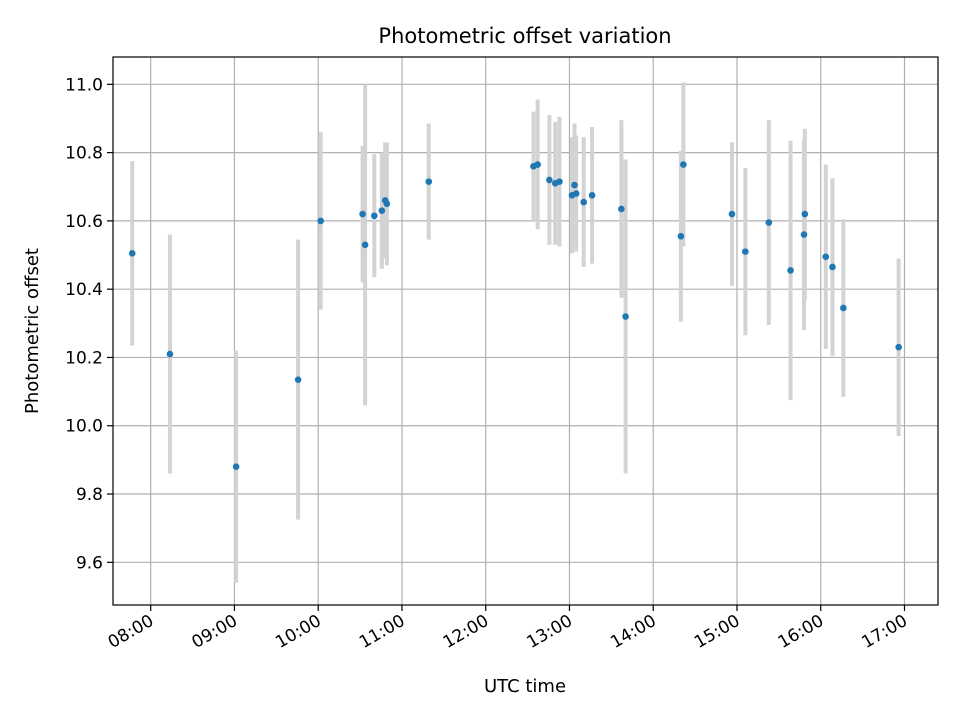  Describe the element at coordinates (84, 358) in the screenshot. I see `y-tick-label: 10.2` at that location.